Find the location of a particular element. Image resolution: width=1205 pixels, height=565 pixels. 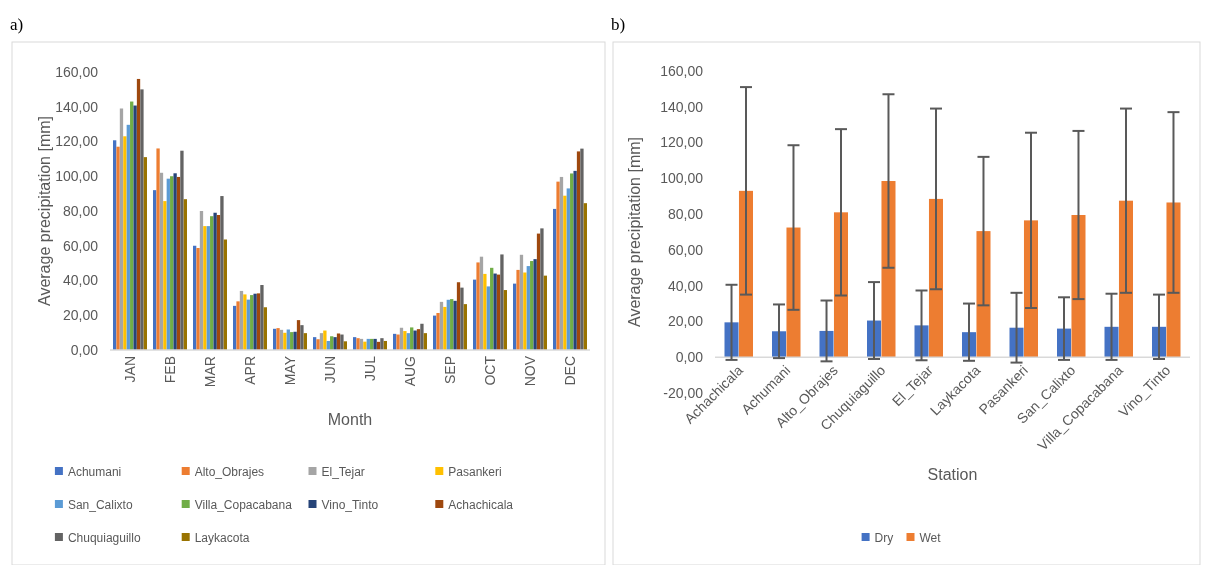

x-tick-label: AUG is located at coordinates (410, 371).